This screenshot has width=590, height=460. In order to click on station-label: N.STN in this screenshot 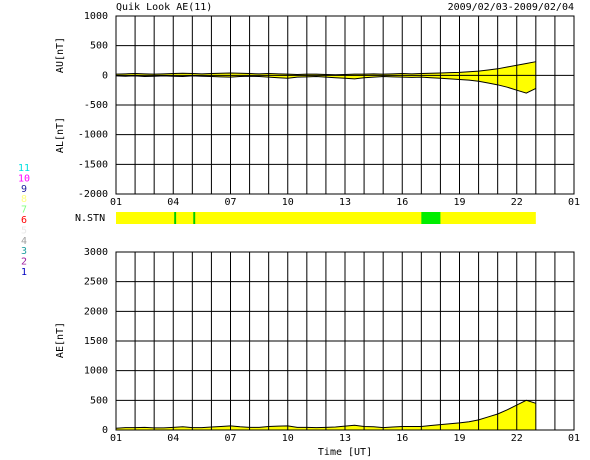, I will do `click(90, 218)`.